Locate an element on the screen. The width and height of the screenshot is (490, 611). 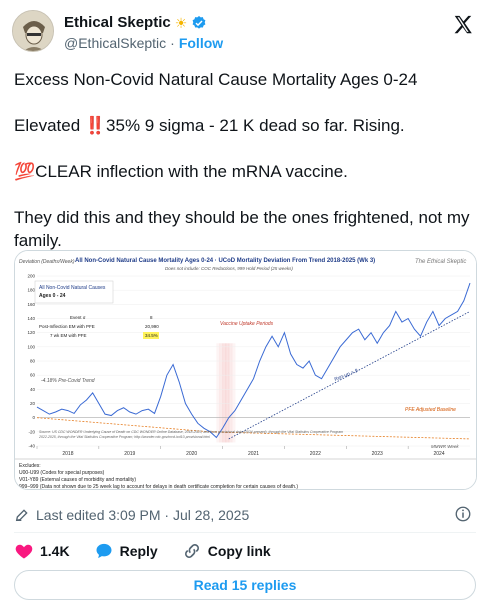
legend-title: All Non-Covid Natural Causes is located at coordinates (72, 288).